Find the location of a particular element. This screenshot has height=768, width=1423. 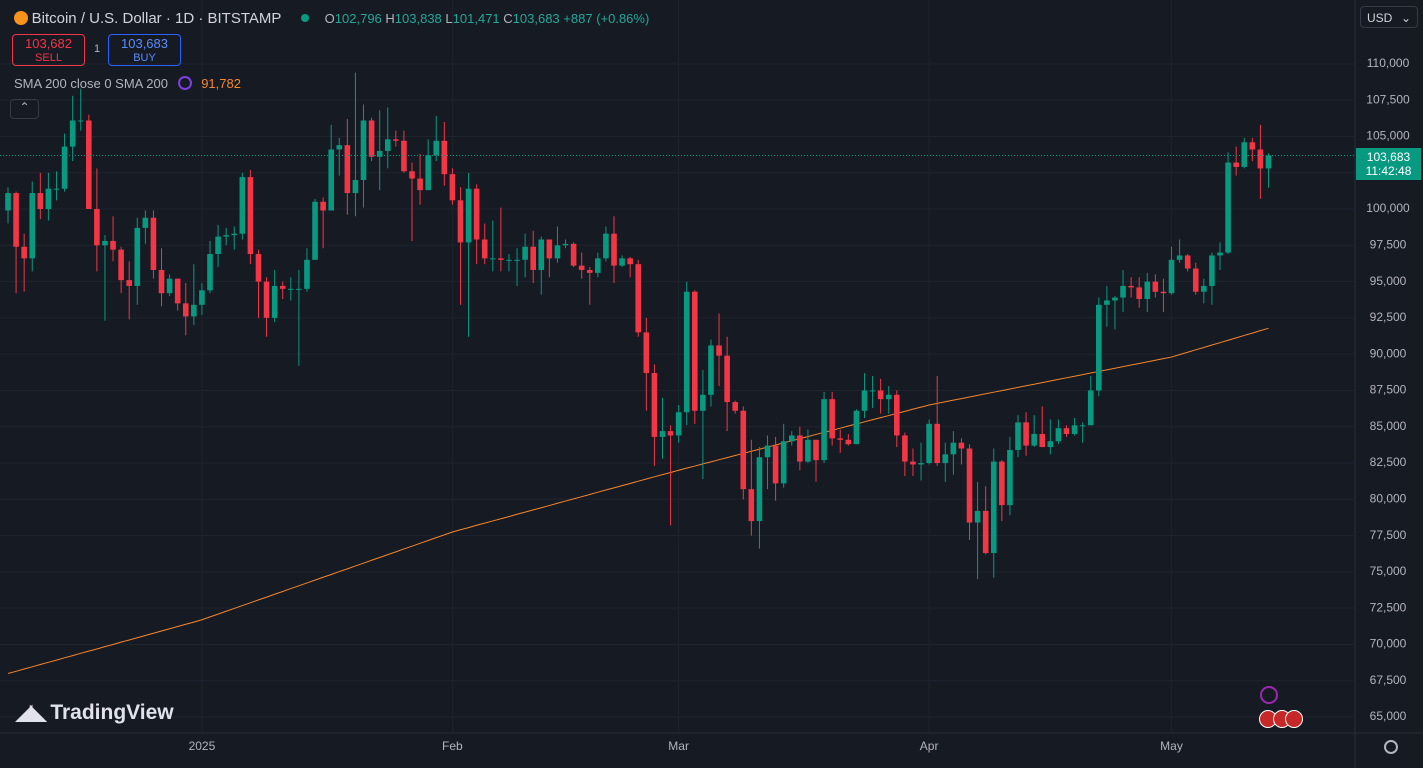

l-label: L is located at coordinates (449, 18).